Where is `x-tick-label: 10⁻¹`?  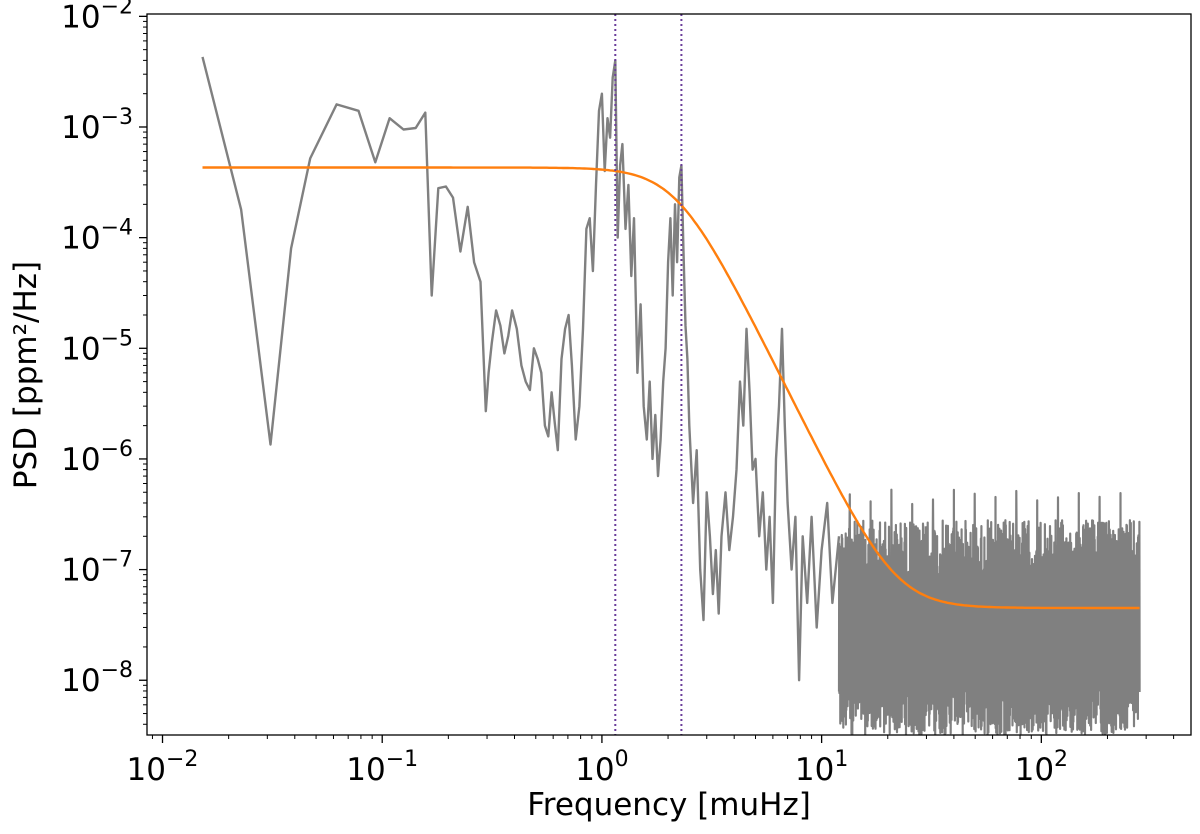
x-tick-label: 10⁻¹ is located at coordinates (382, 767).